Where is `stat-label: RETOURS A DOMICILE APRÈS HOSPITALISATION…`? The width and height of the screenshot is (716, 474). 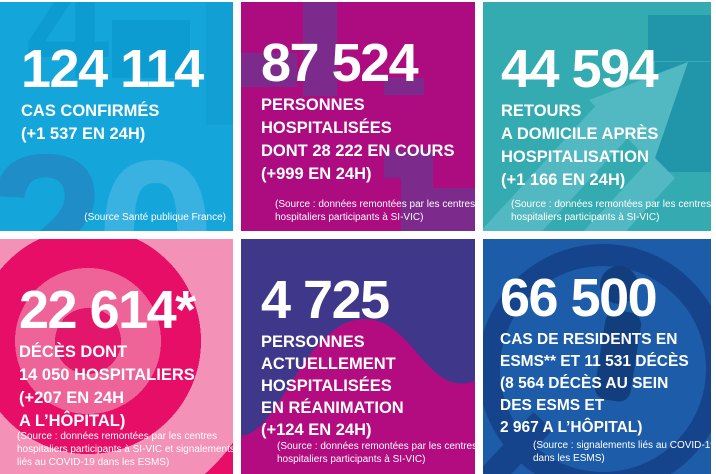
stat-label: RETOURS A DOMICILE APRÈS HOSPITALISATION… is located at coordinates (580, 145).